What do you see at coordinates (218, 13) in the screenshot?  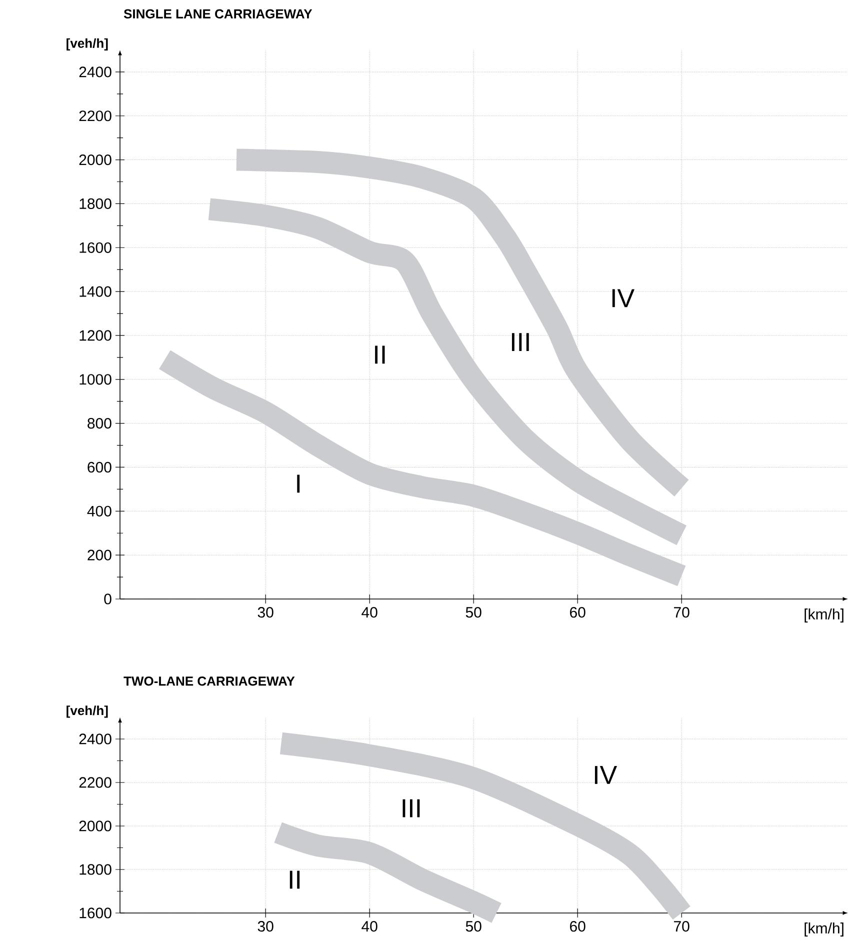 I see `chart-title: SINGLE LANE CARRIAGEWAY` at bounding box center [218, 13].